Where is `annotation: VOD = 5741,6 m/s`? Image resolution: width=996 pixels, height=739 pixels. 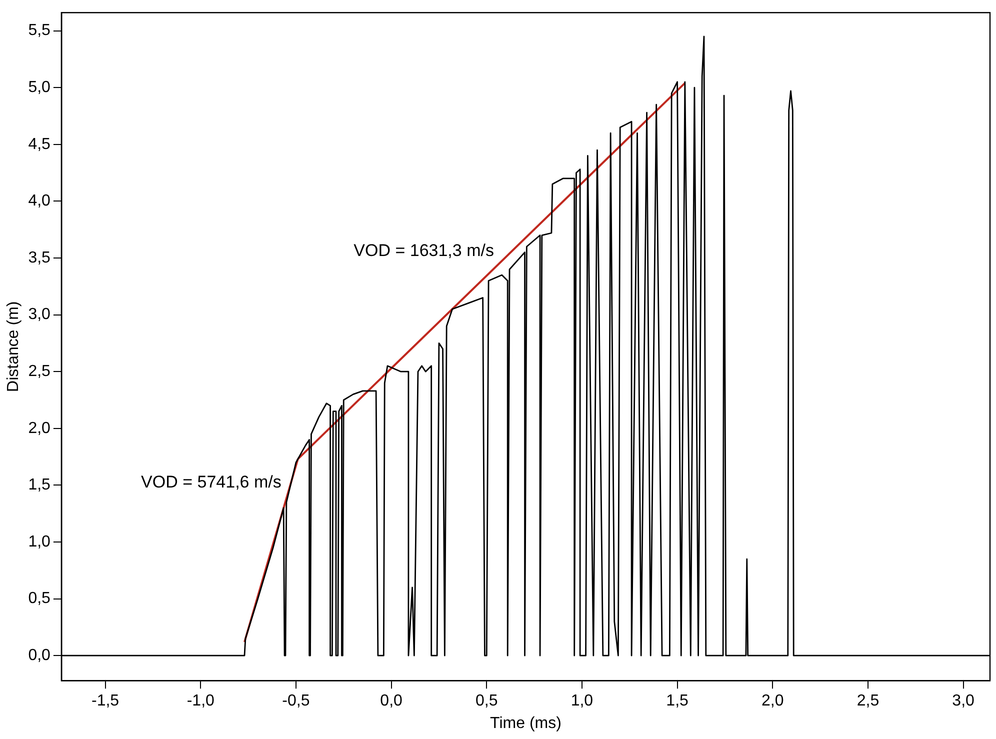 annotation: VOD = 5741,6 m/s is located at coordinates (211, 482).